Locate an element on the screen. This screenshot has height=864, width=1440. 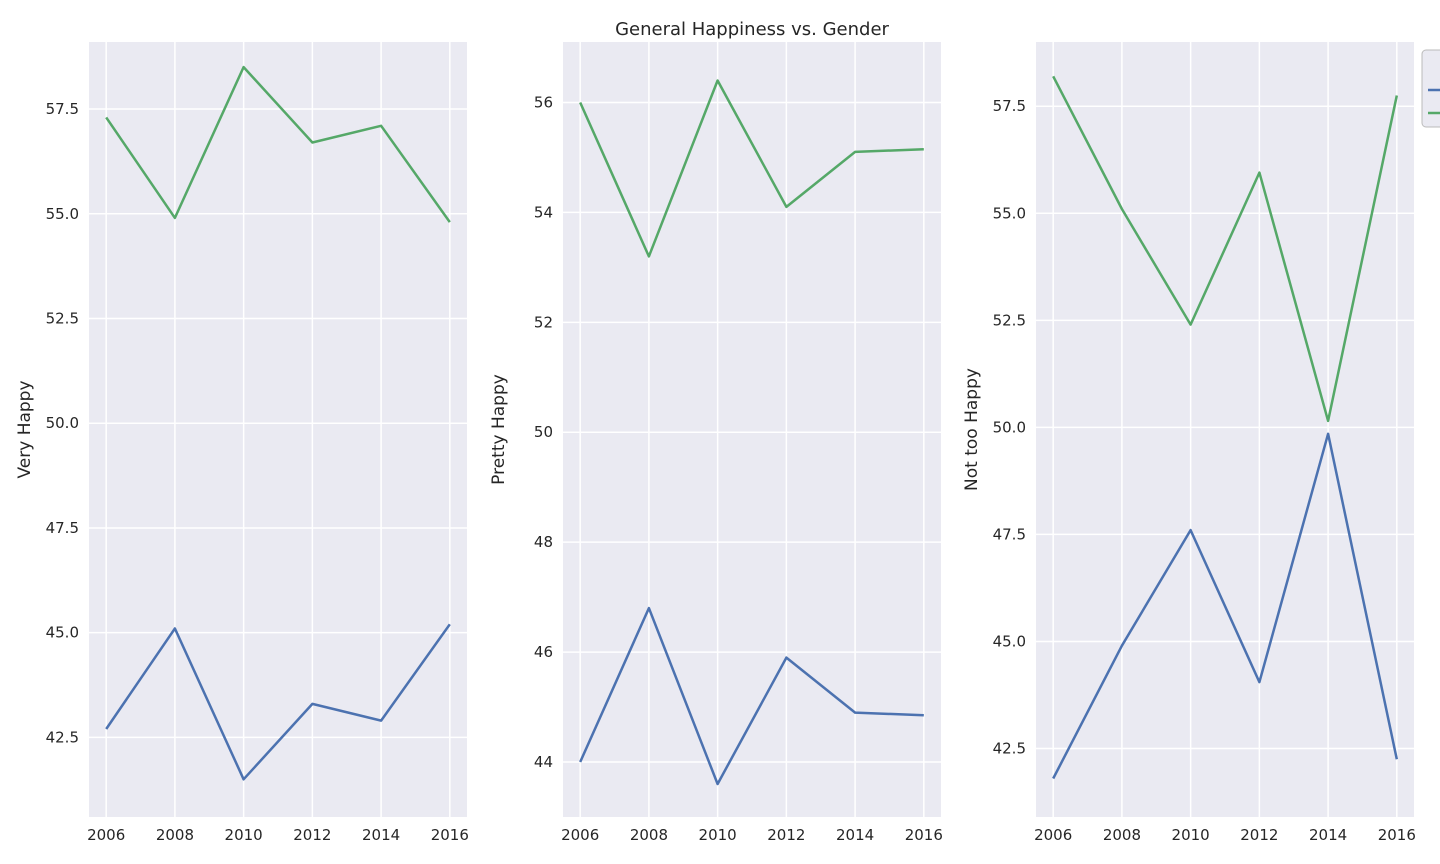
y-axis-label: Pretty Happy is located at coordinates (499, 429).